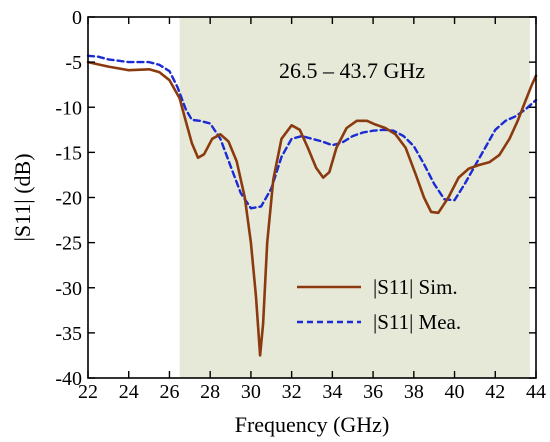 This screenshot has height=442, width=550. What do you see at coordinates (88, 392) in the screenshot?
I see `x-tick-label: 22` at bounding box center [88, 392].